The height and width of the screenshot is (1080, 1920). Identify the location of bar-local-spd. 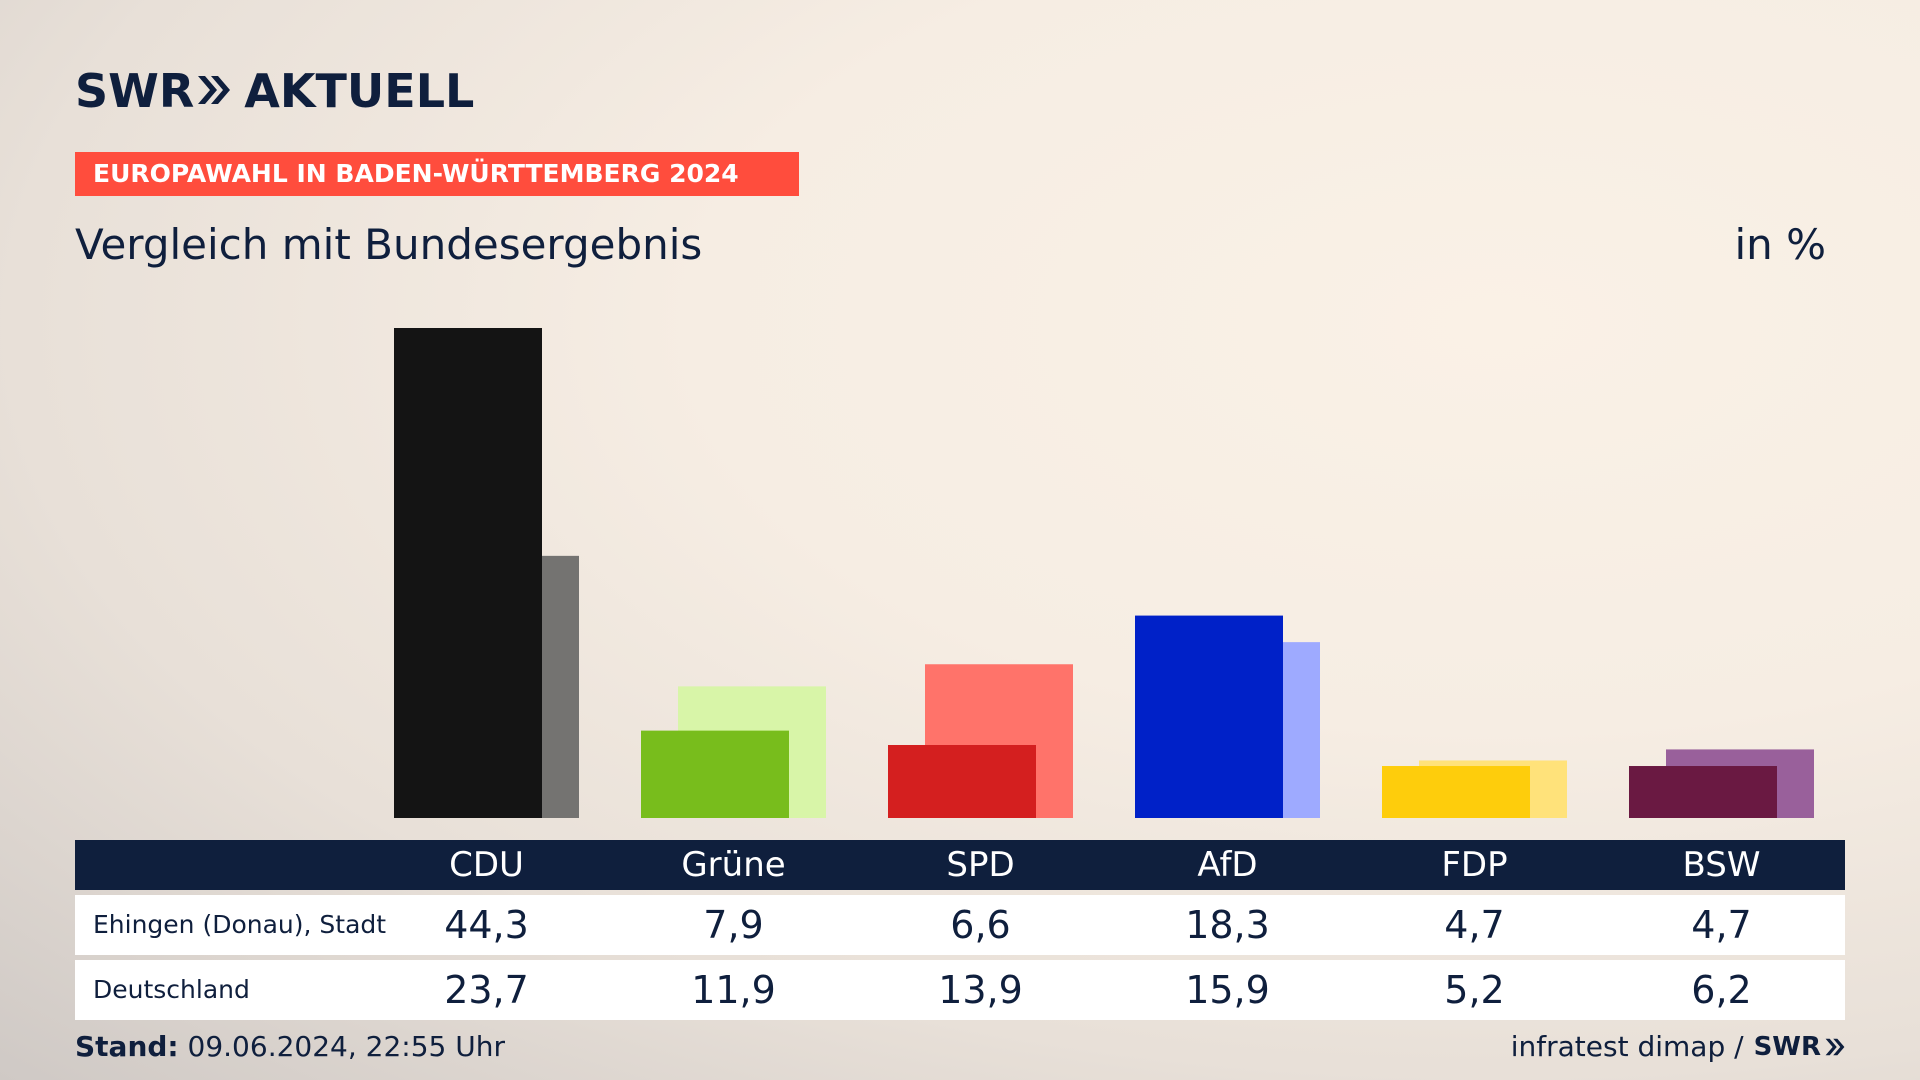
(962, 781).